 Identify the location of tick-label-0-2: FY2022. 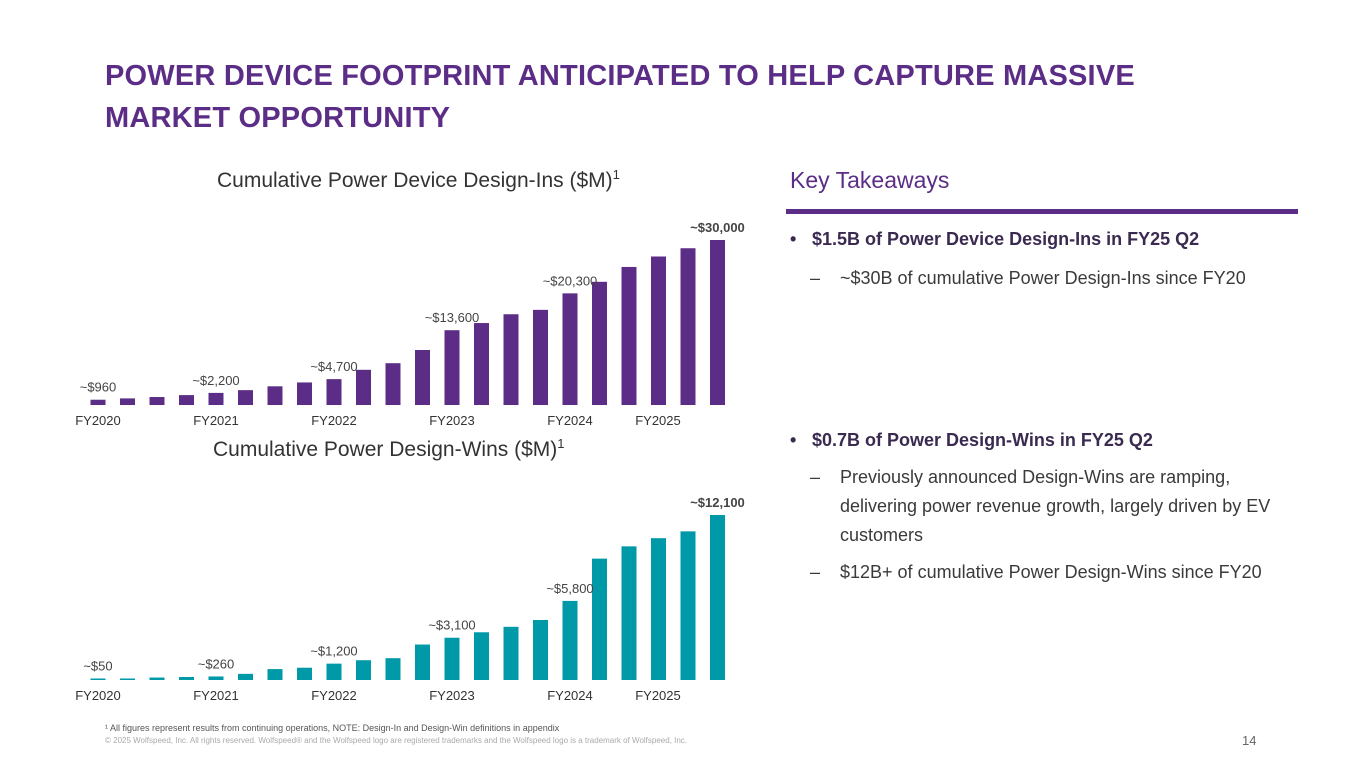
(334, 420).